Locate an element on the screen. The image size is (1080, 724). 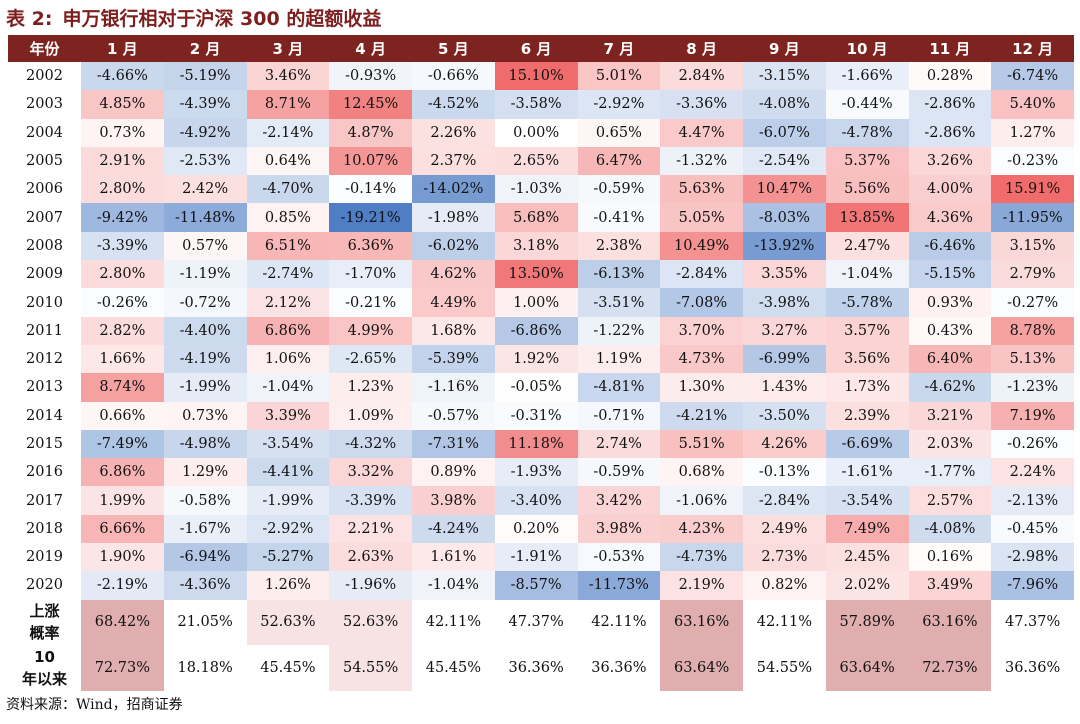
summary-label: 10 年以来 is located at coordinates (44, 667).